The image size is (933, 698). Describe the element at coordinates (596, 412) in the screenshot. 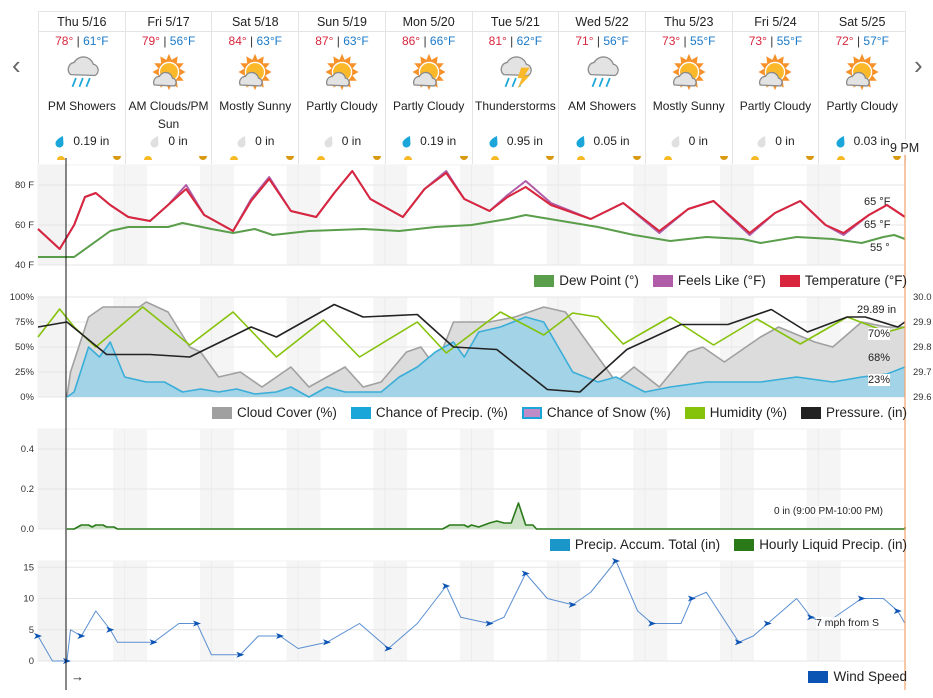

I see `legend-chance-snow: Chance of Snow (%)` at that location.